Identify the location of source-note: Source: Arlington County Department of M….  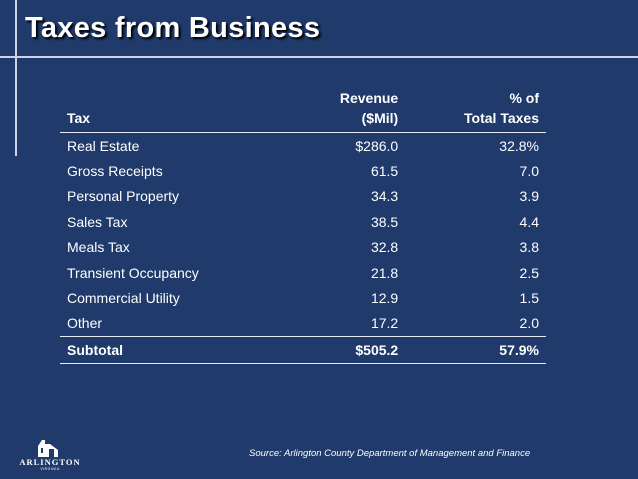
(390, 453).